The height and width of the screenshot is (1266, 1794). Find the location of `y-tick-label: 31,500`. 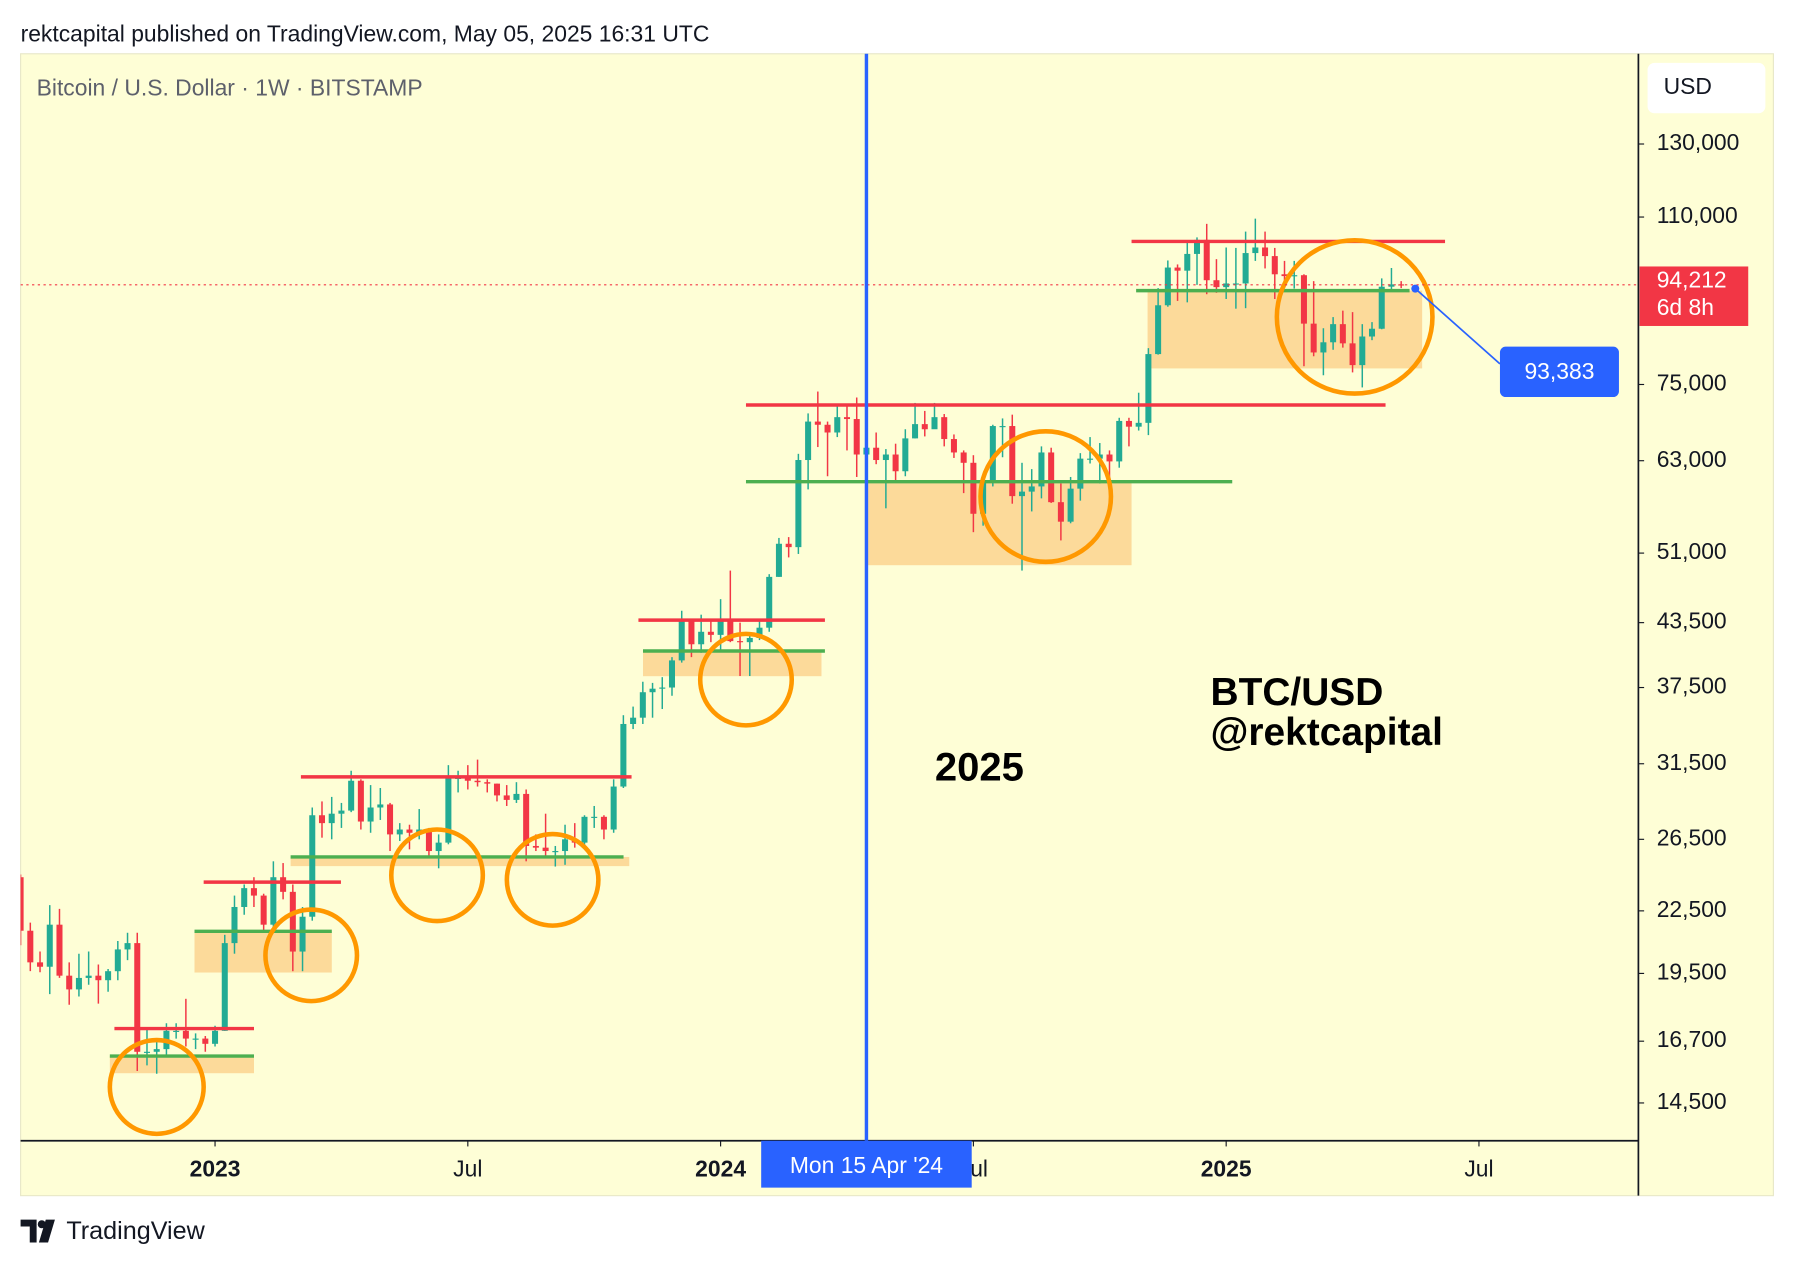

y-tick-label: 31,500 is located at coordinates (1692, 762).